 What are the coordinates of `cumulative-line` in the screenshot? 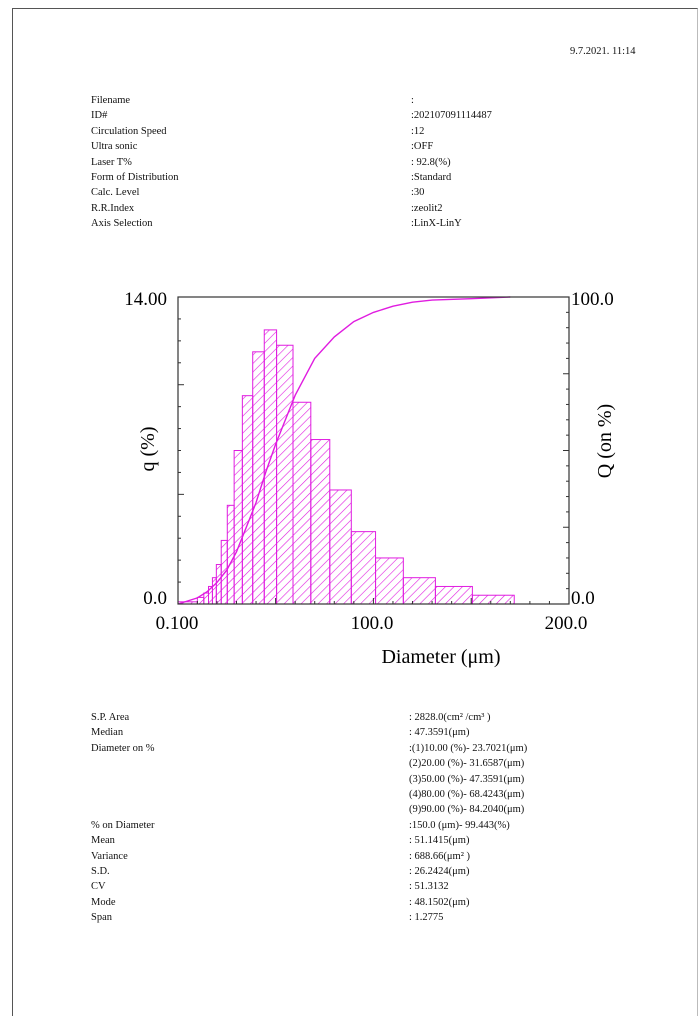 It's located at (344, 450).